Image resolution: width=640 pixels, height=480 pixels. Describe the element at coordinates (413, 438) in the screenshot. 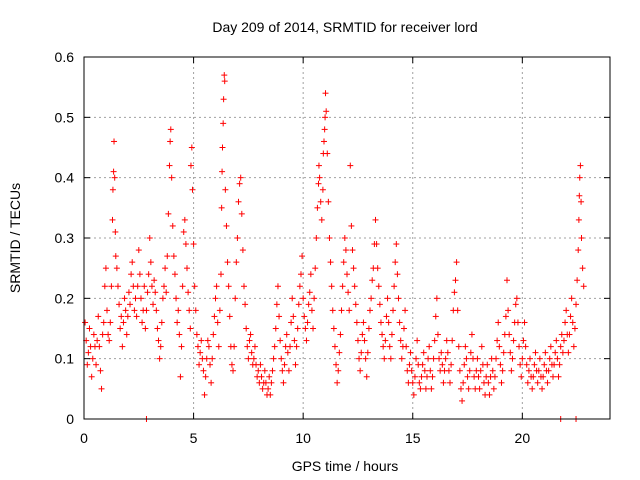

I see `x-tick-label: 15` at that location.